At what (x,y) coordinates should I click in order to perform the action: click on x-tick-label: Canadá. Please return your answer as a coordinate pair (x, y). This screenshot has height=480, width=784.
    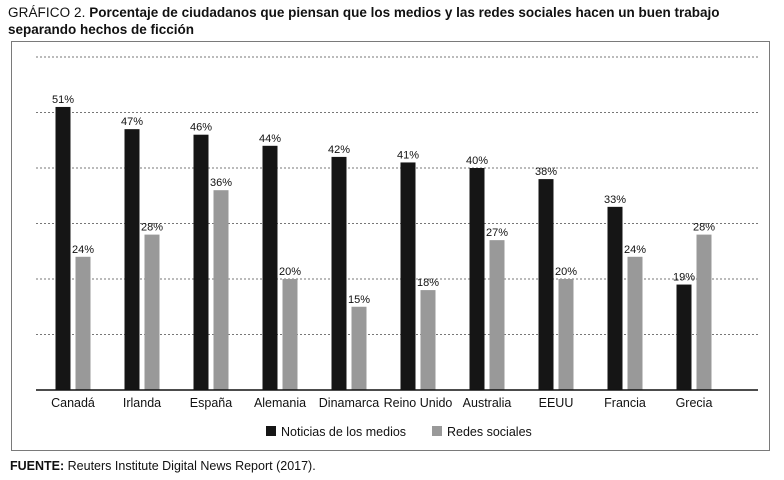
    Looking at the image, I should click on (73, 403).